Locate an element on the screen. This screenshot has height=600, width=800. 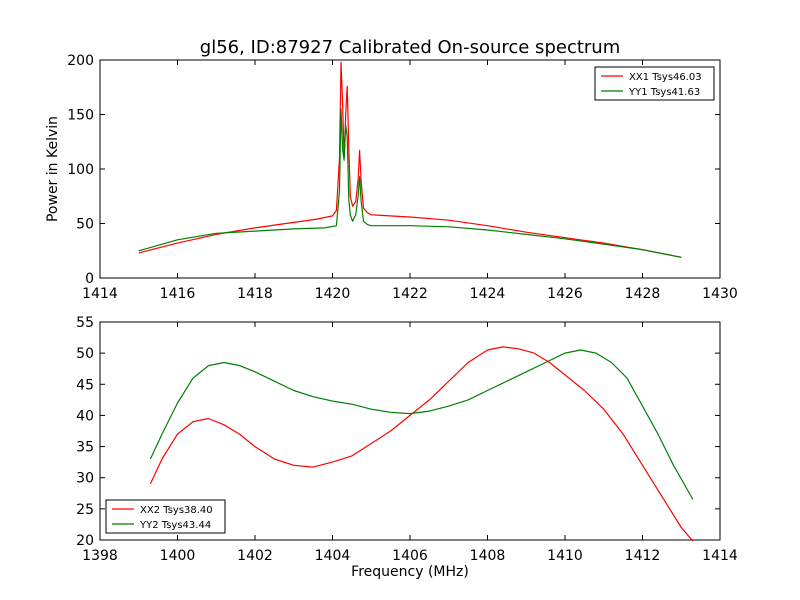
legend-label: YY2 Tsys43.44 is located at coordinates (175, 525).